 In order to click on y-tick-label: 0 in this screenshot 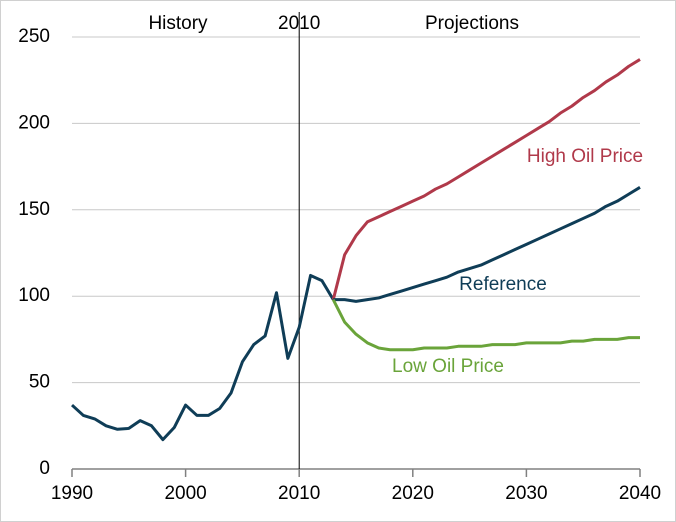, I will do `click(44, 468)`.